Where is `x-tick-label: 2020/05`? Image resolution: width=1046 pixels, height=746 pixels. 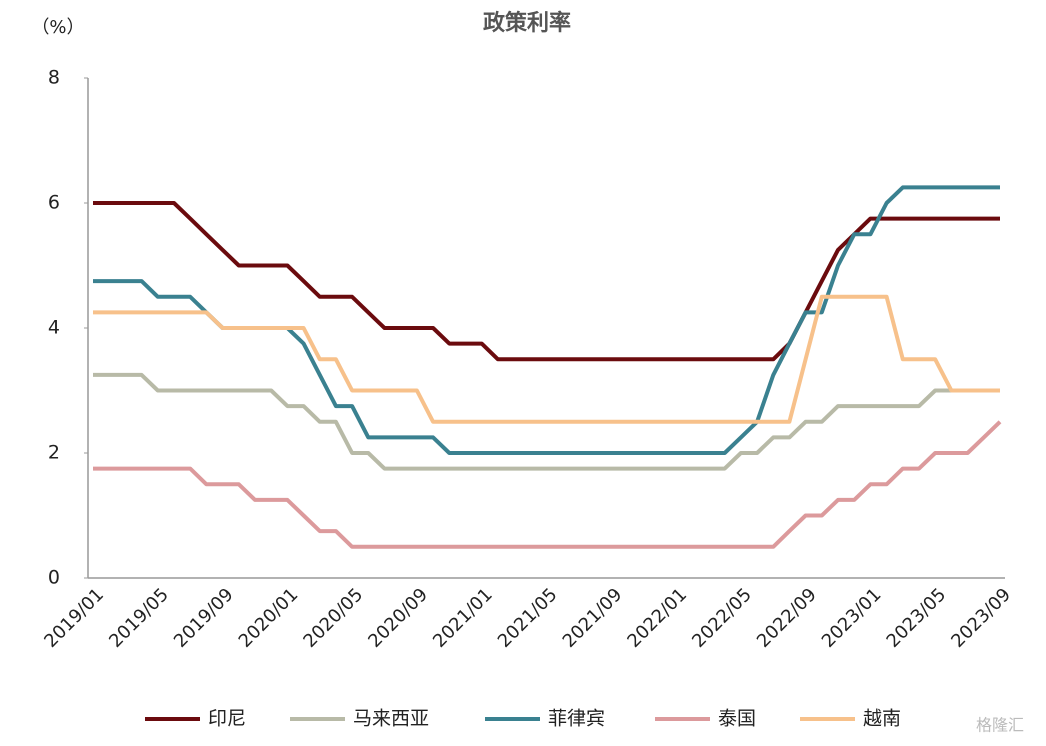 x-tick-label: 2020/05 is located at coordinates (333, 618).